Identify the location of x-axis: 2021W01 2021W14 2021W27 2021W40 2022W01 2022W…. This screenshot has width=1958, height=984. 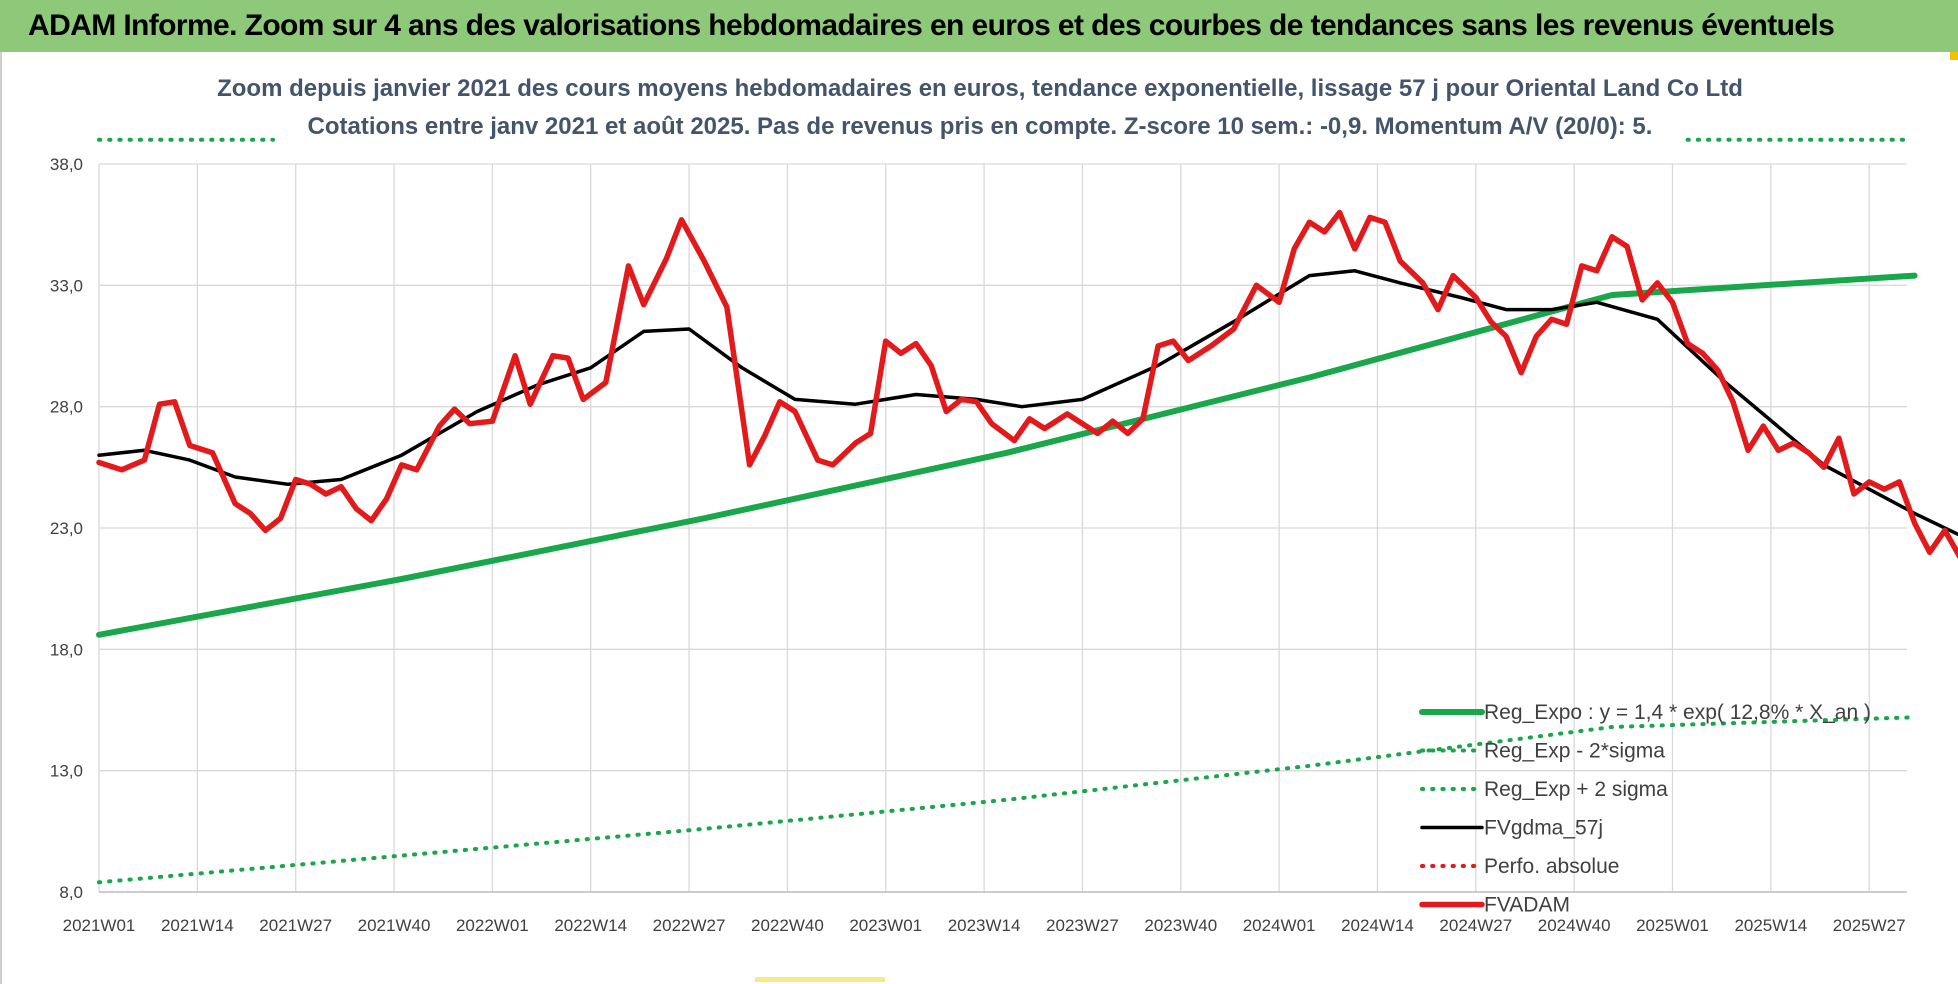
(984, 925).